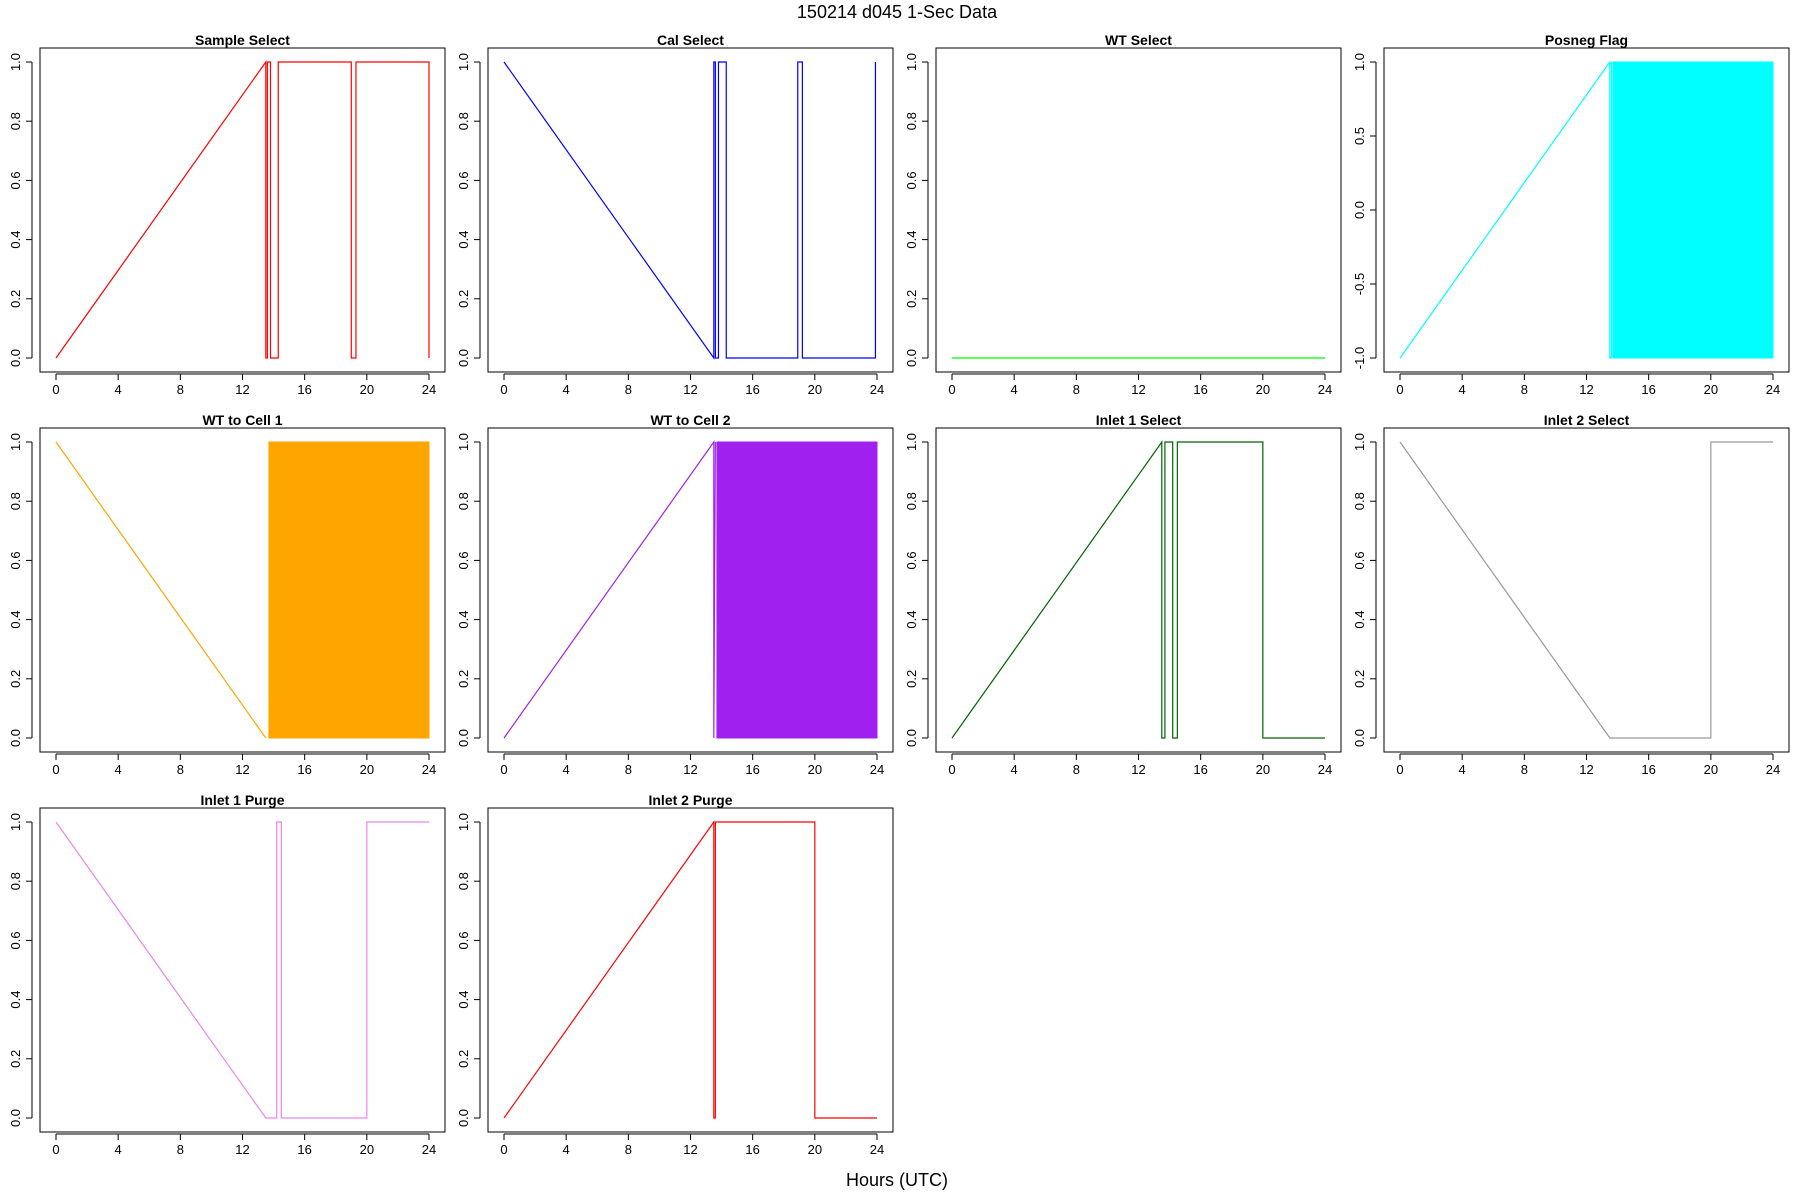 This screenshot has height=1200, width=1800. Describe the element at coordinates (1359, 284) in the screenshot. I see `y-tick-label: -0.5` at that location.